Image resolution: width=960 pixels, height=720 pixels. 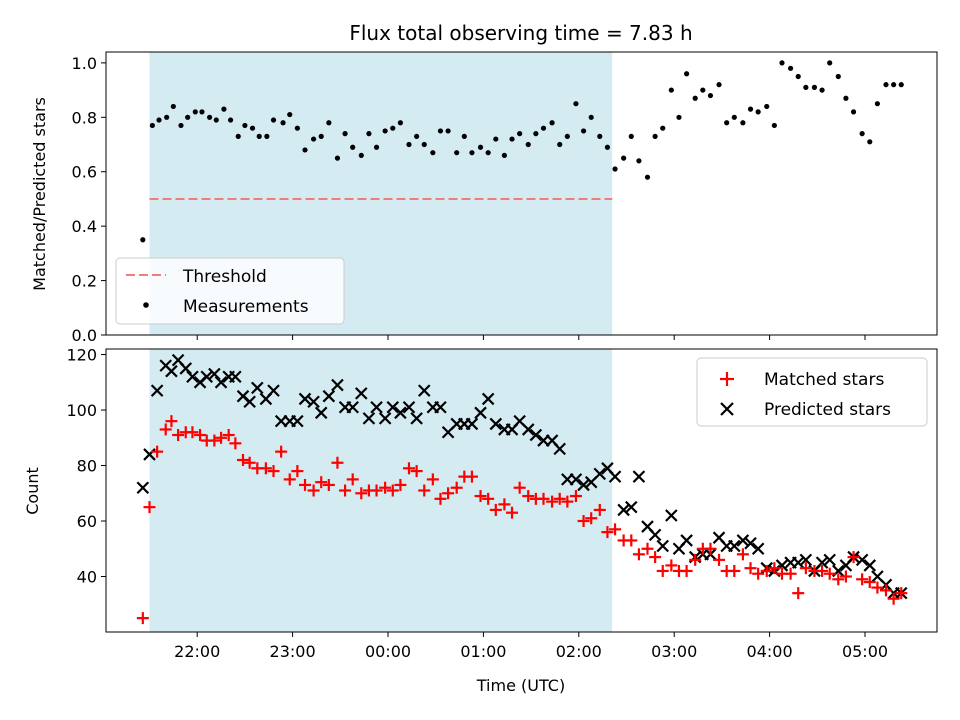 I want to click on x-tick-label: 00:00, so click(x=388, y=651).